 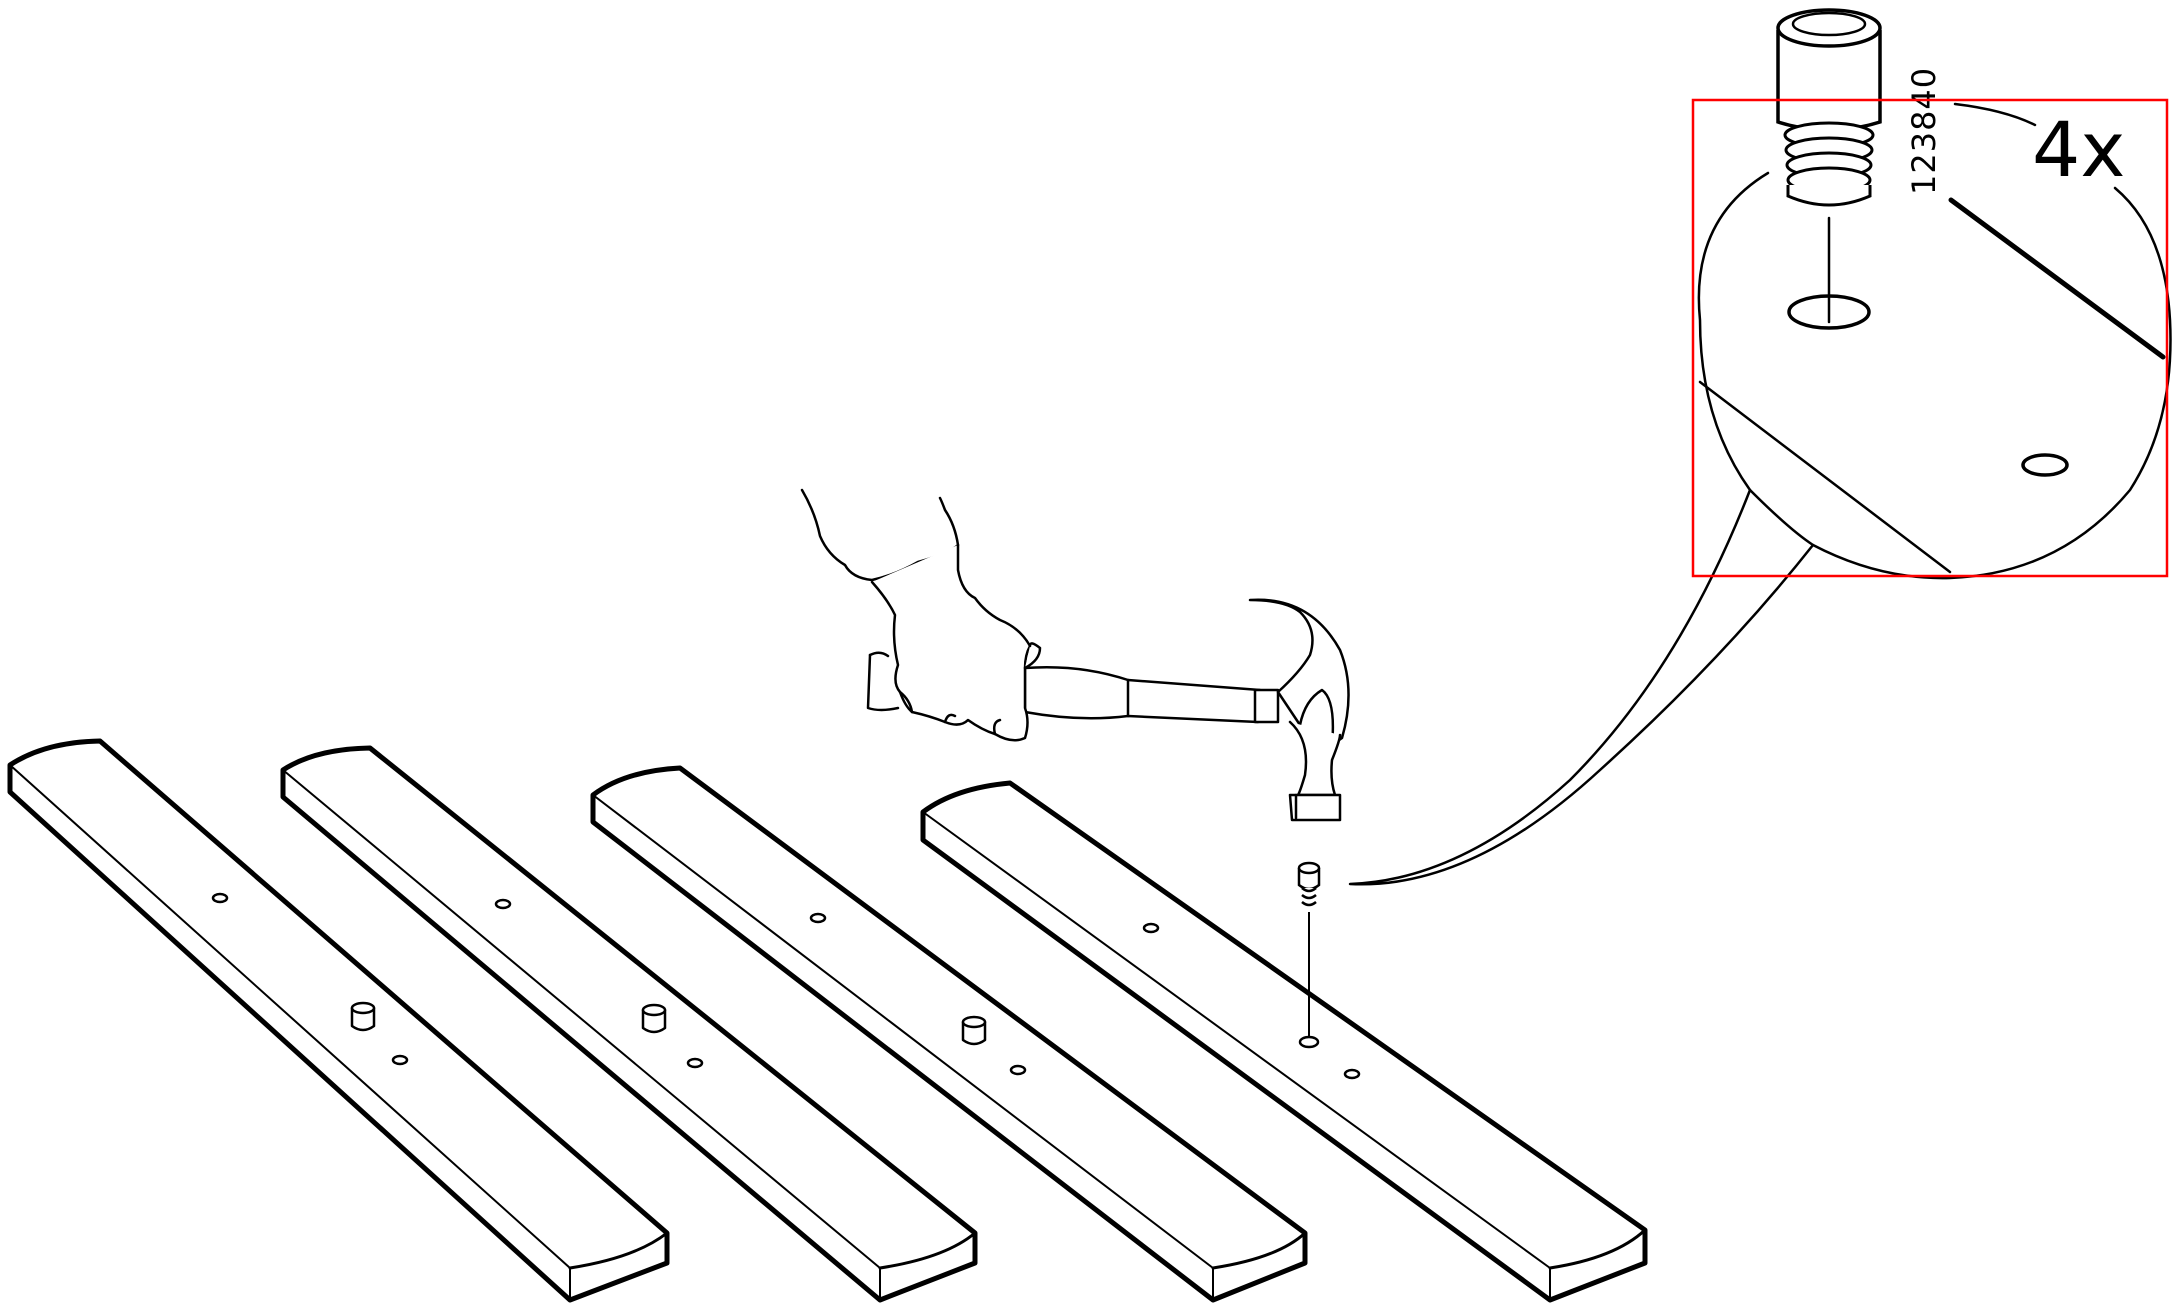 I want to click on highlight-box, so click(x=1930, y=338).